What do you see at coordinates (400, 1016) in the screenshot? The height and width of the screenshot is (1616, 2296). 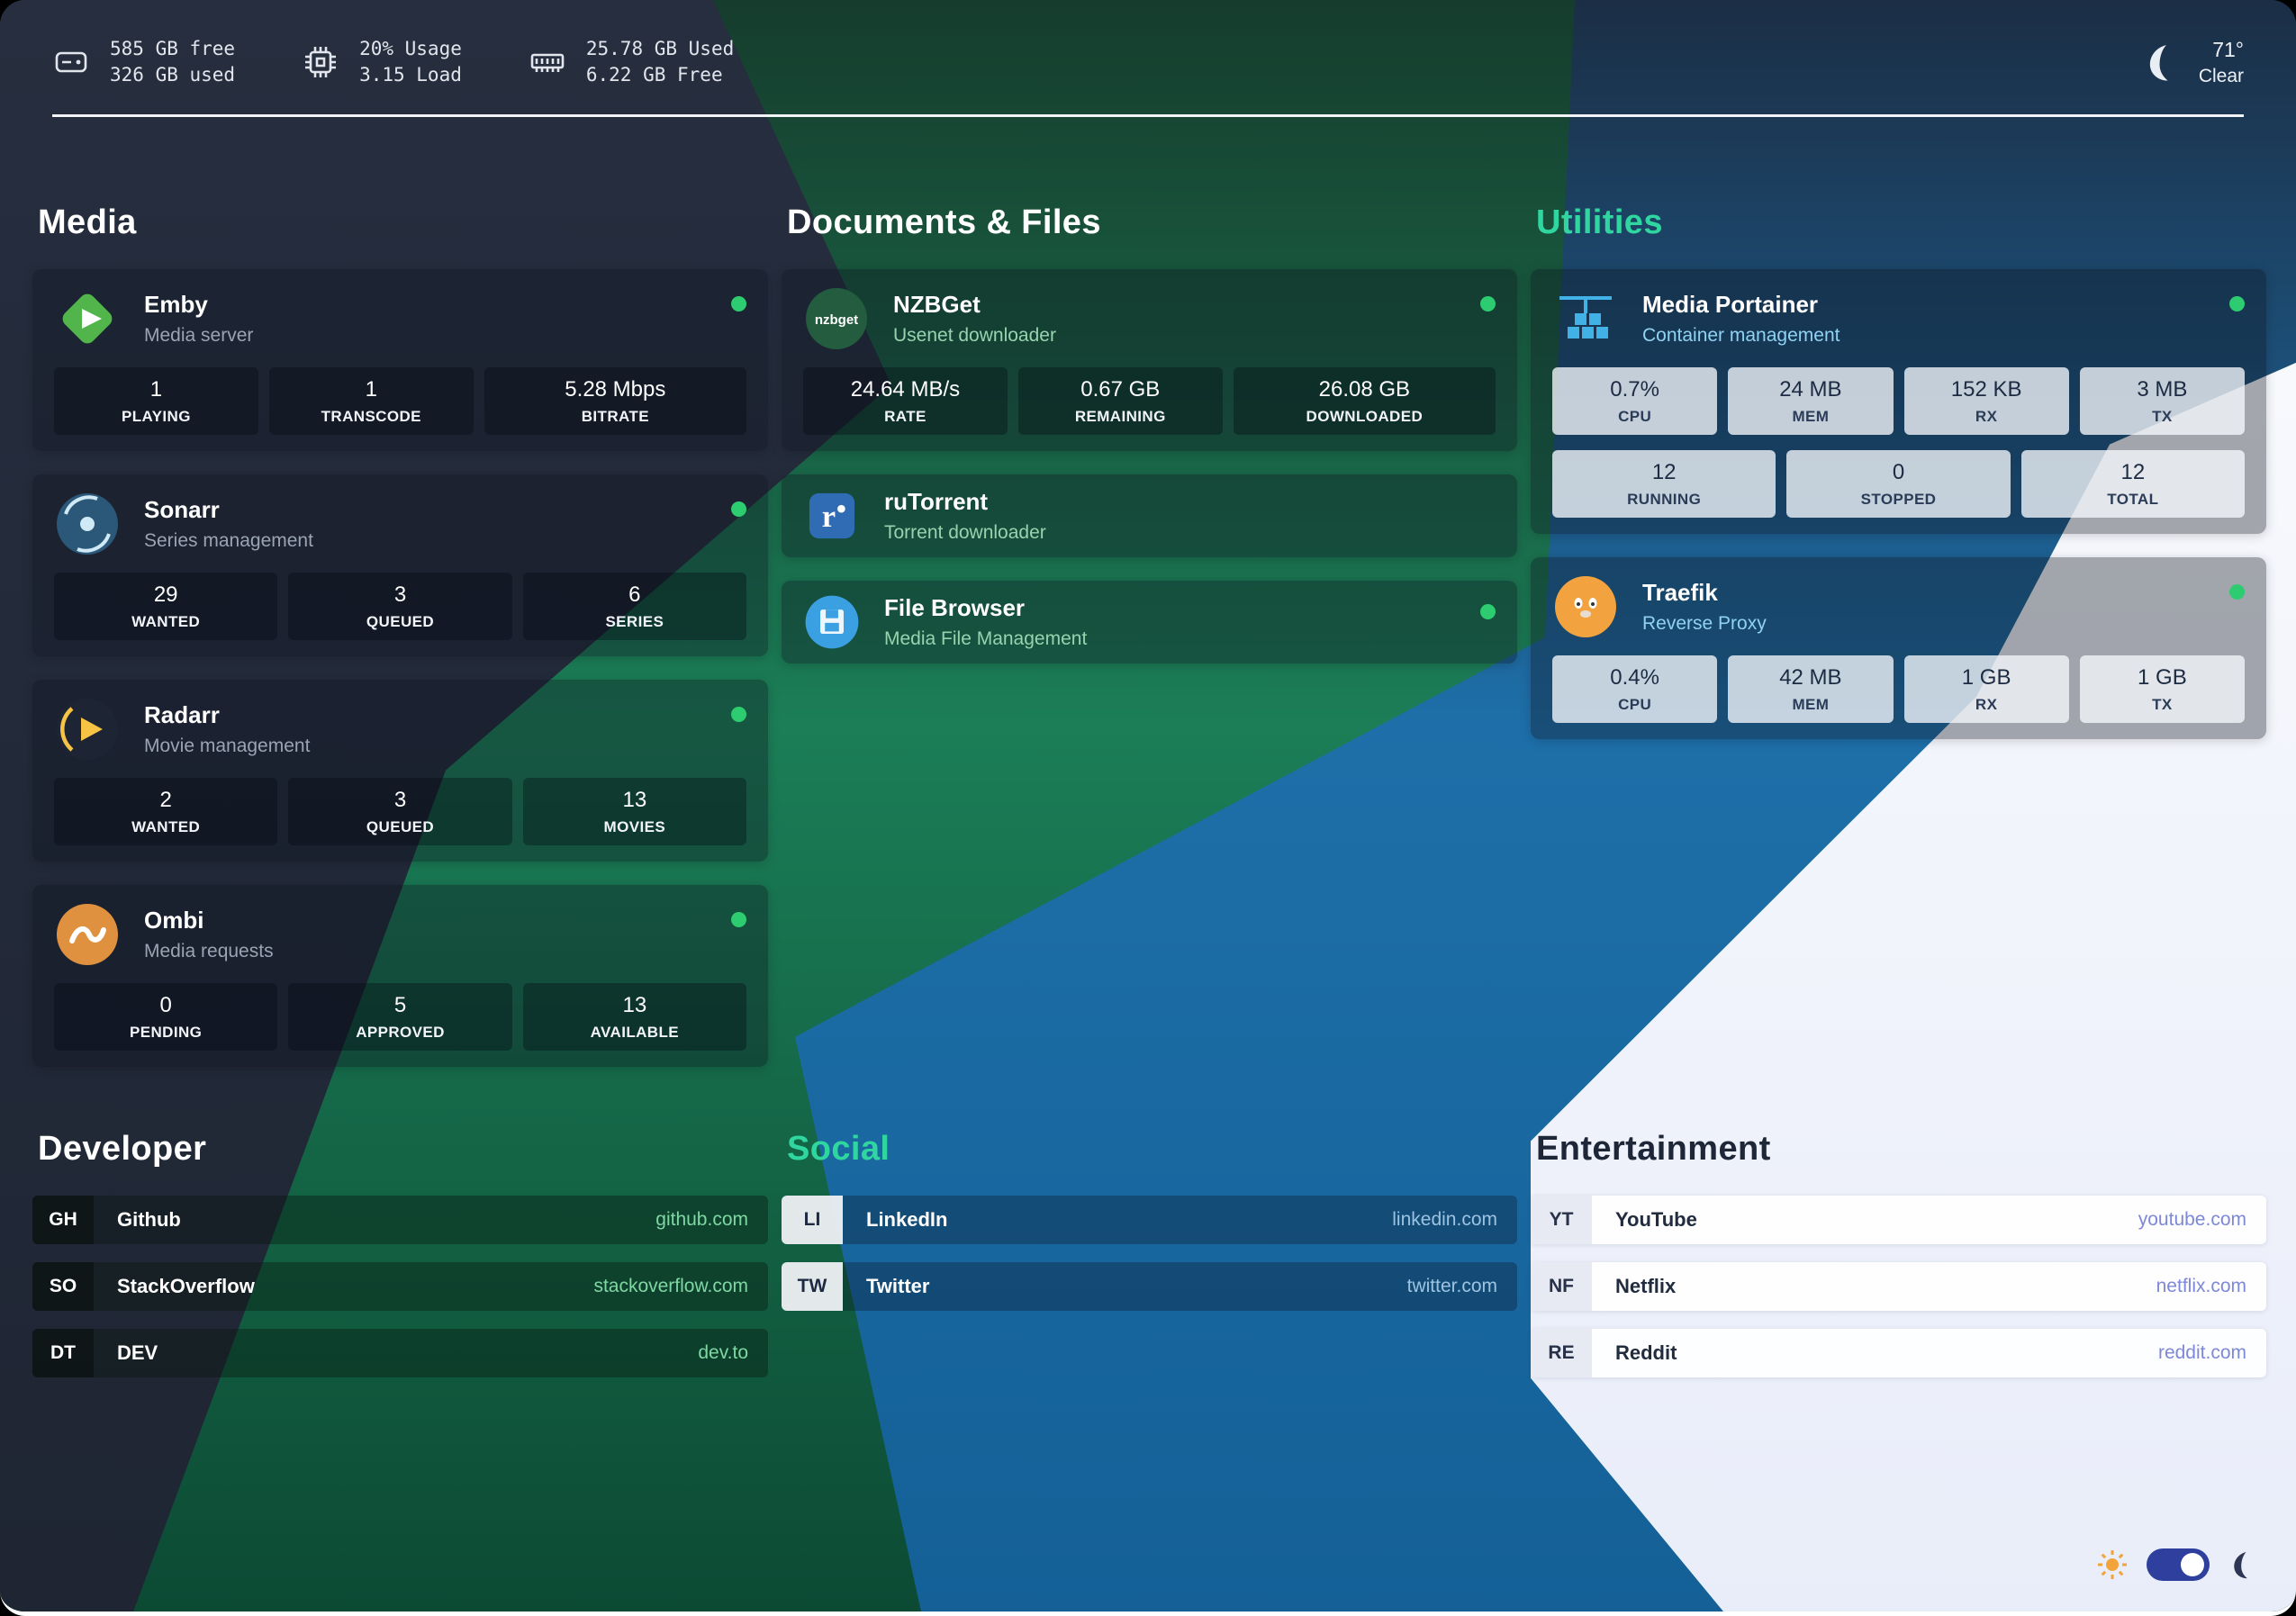 I see `stat-approved: 5 APPROVED` at bounding box center [400, 1016].